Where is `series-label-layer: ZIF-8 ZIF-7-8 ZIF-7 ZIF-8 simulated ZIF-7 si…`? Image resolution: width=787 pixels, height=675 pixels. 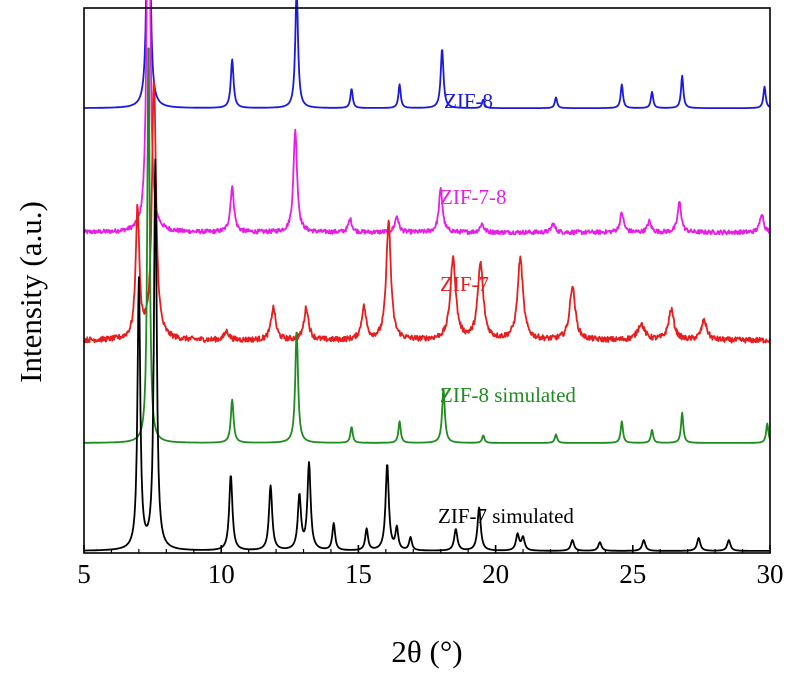 series-label-layer: ZIF-8 ZIF-7-8 ZIF-7 ZIF-8 simulated ZIF-7 si… is located at coordinates (507, 308).